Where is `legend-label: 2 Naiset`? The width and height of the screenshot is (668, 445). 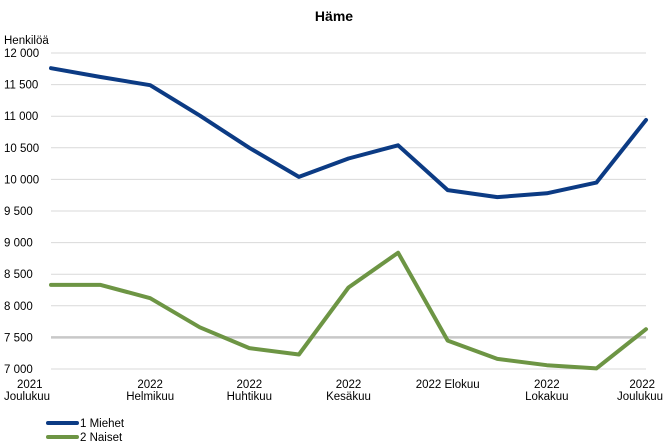 legend-label: 2 Naiset is located at coordinates (101, 438).